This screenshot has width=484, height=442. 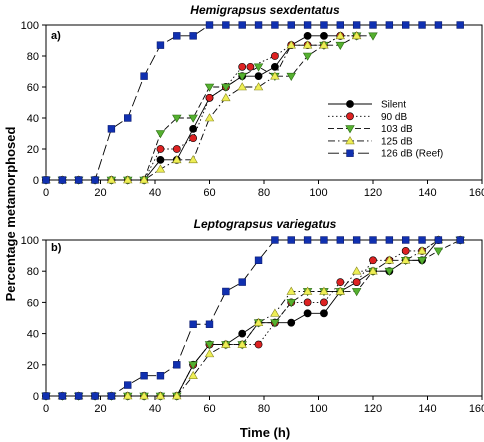 What do you see at coordinates (427, 409) in the screenshot?
I see `panel-b-x-tick-label: 140` at bounding box center [427, 409].